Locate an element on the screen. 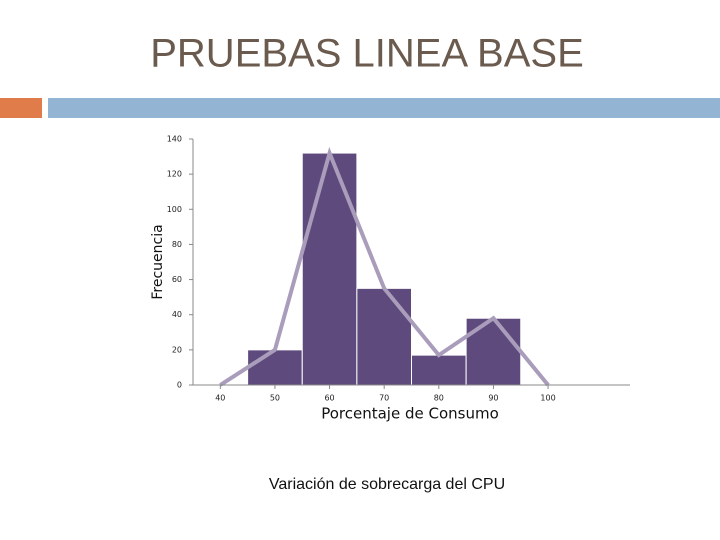 The height and width of the screenshot is (540, 720). x-tick-label: 100 is located at coordinates (547, 398).